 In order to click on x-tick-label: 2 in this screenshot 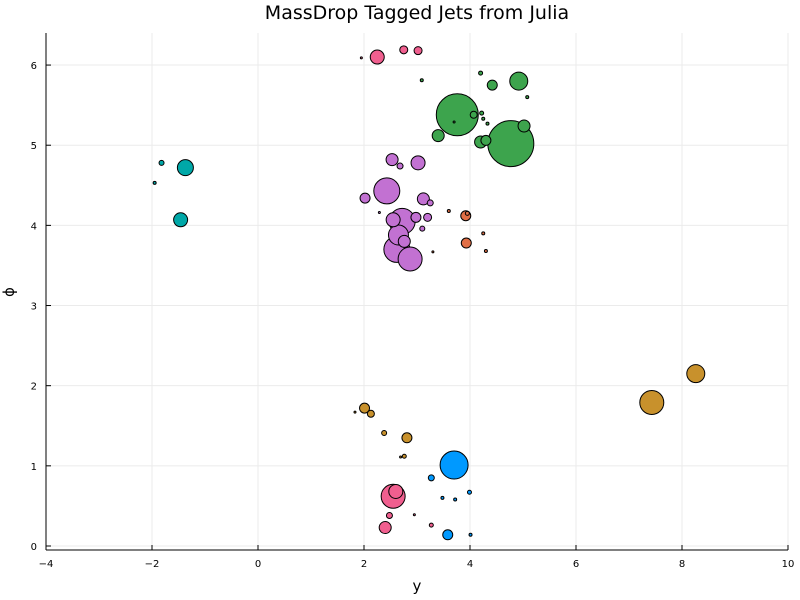, I will do `click(364, 564)`.